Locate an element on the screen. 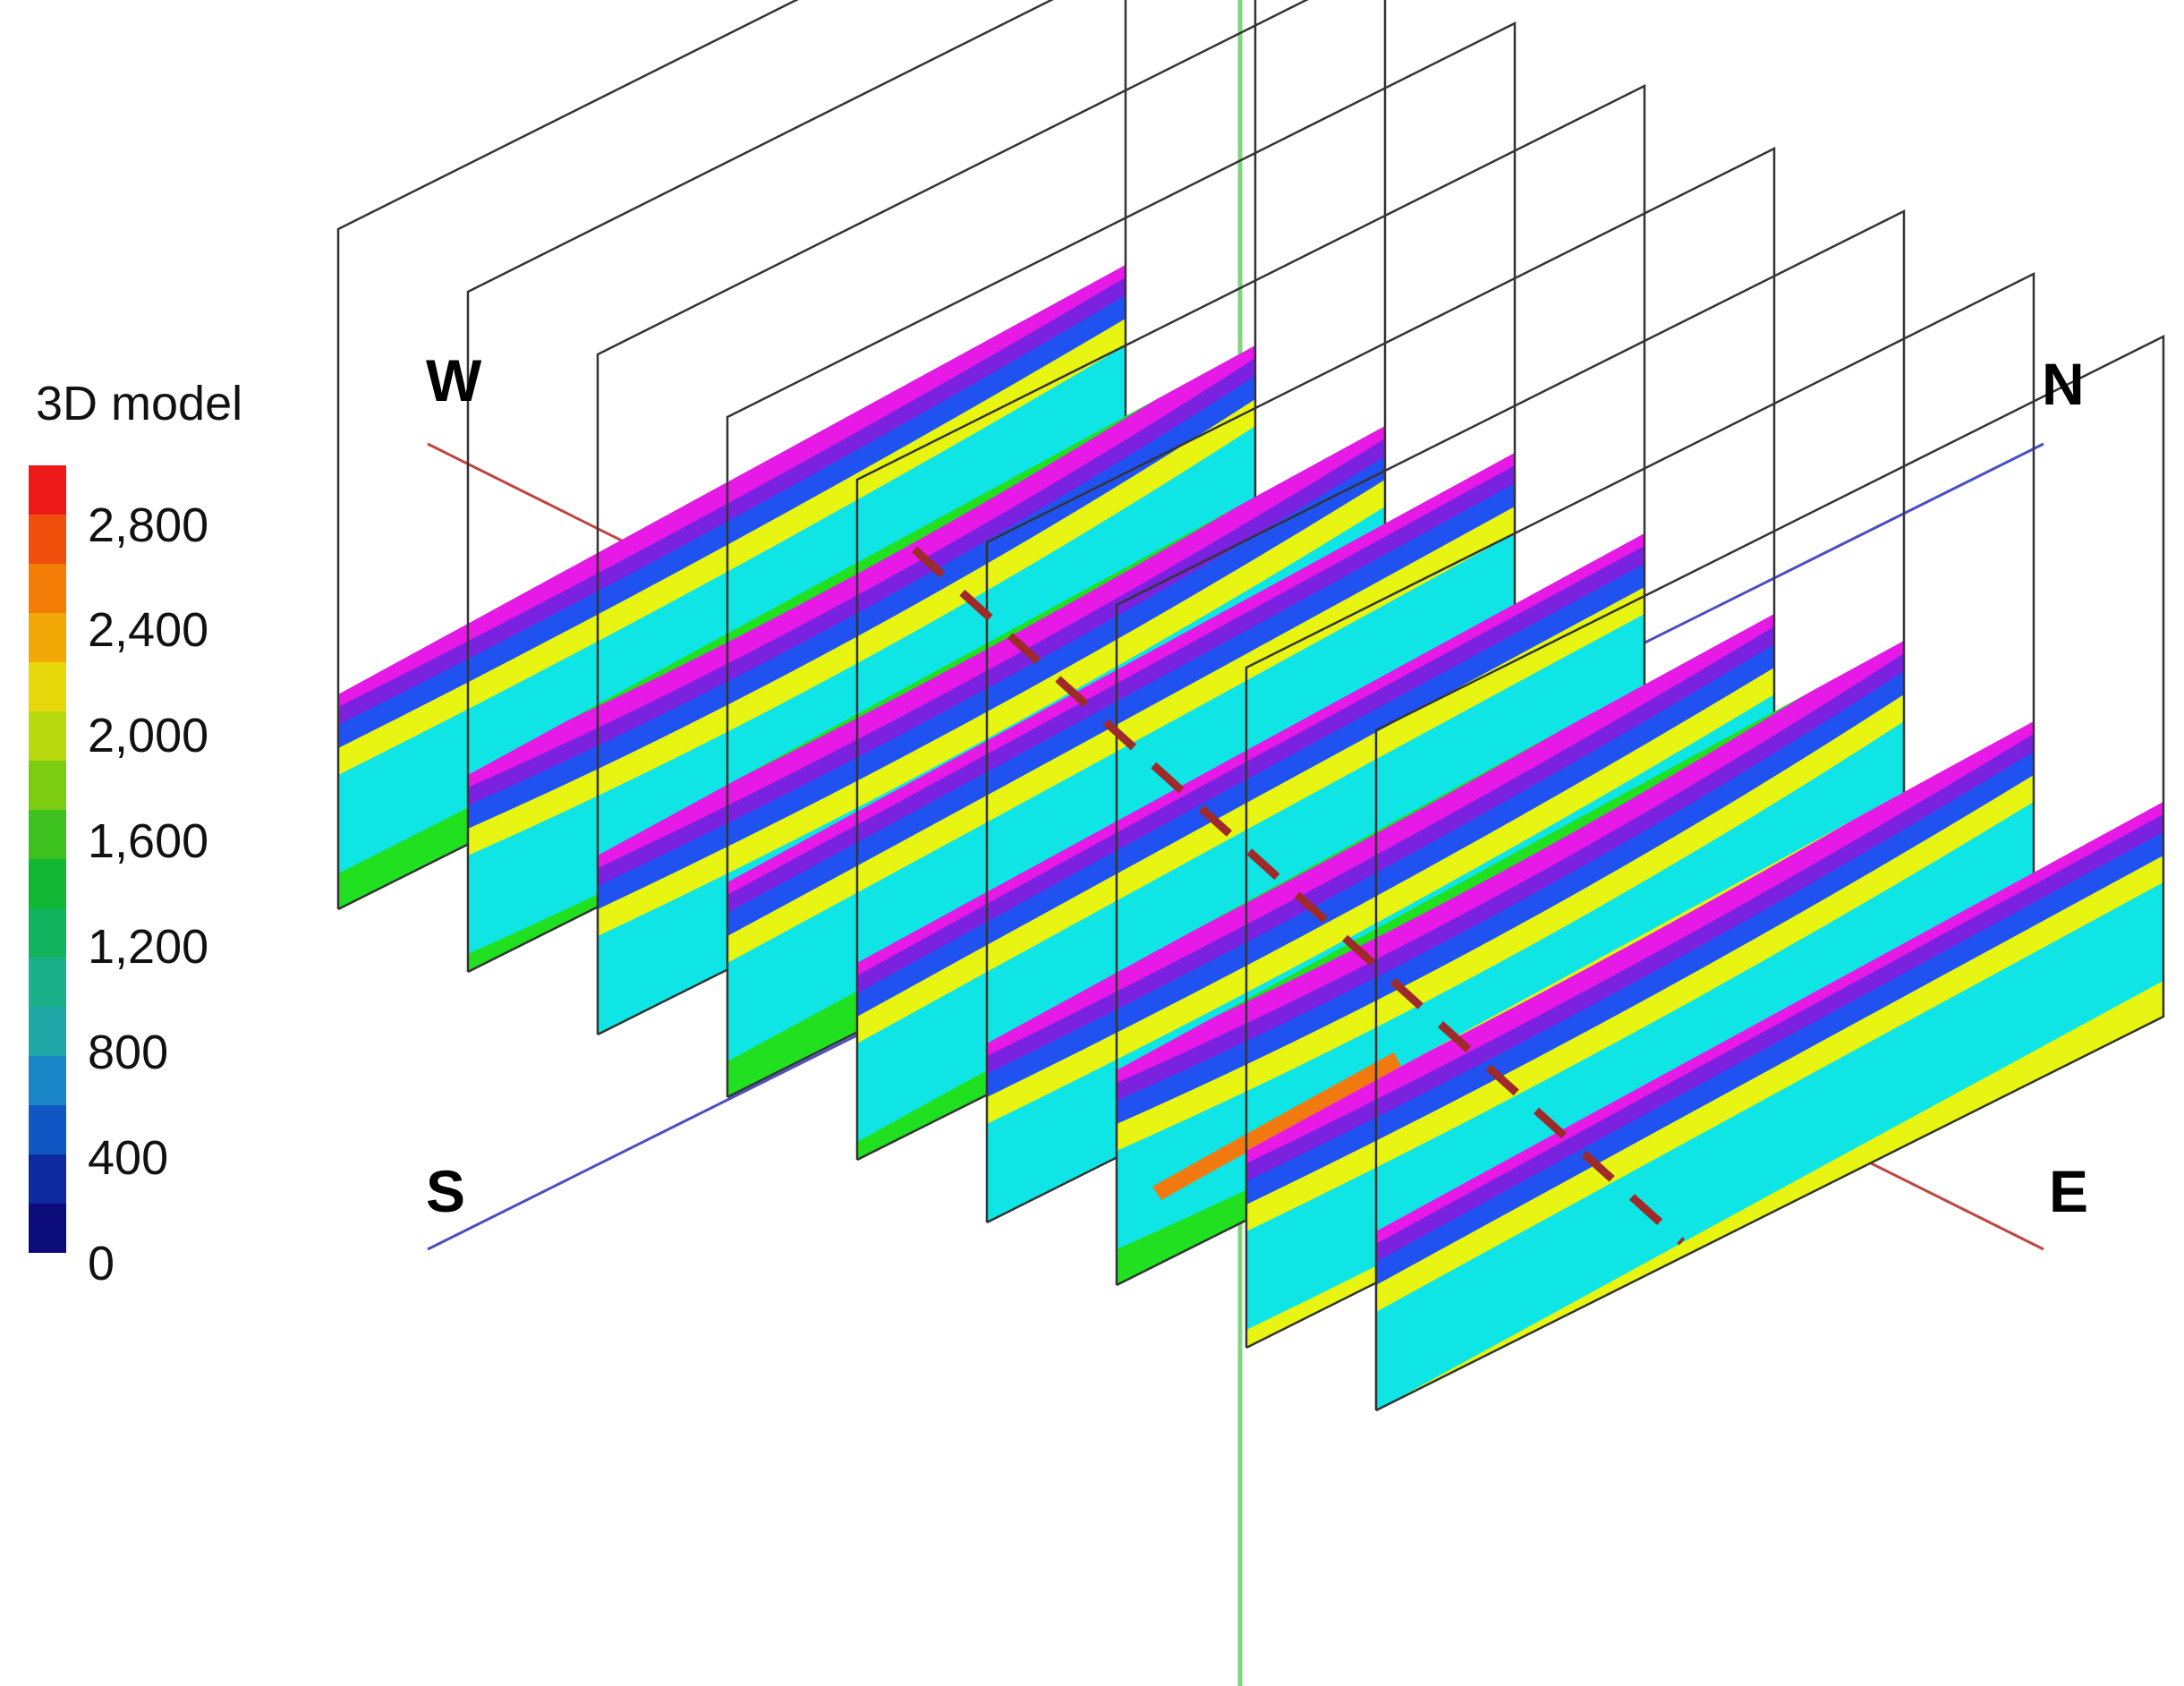  legend-tick-2400: 2,400 is located at coordinates (148, 630).